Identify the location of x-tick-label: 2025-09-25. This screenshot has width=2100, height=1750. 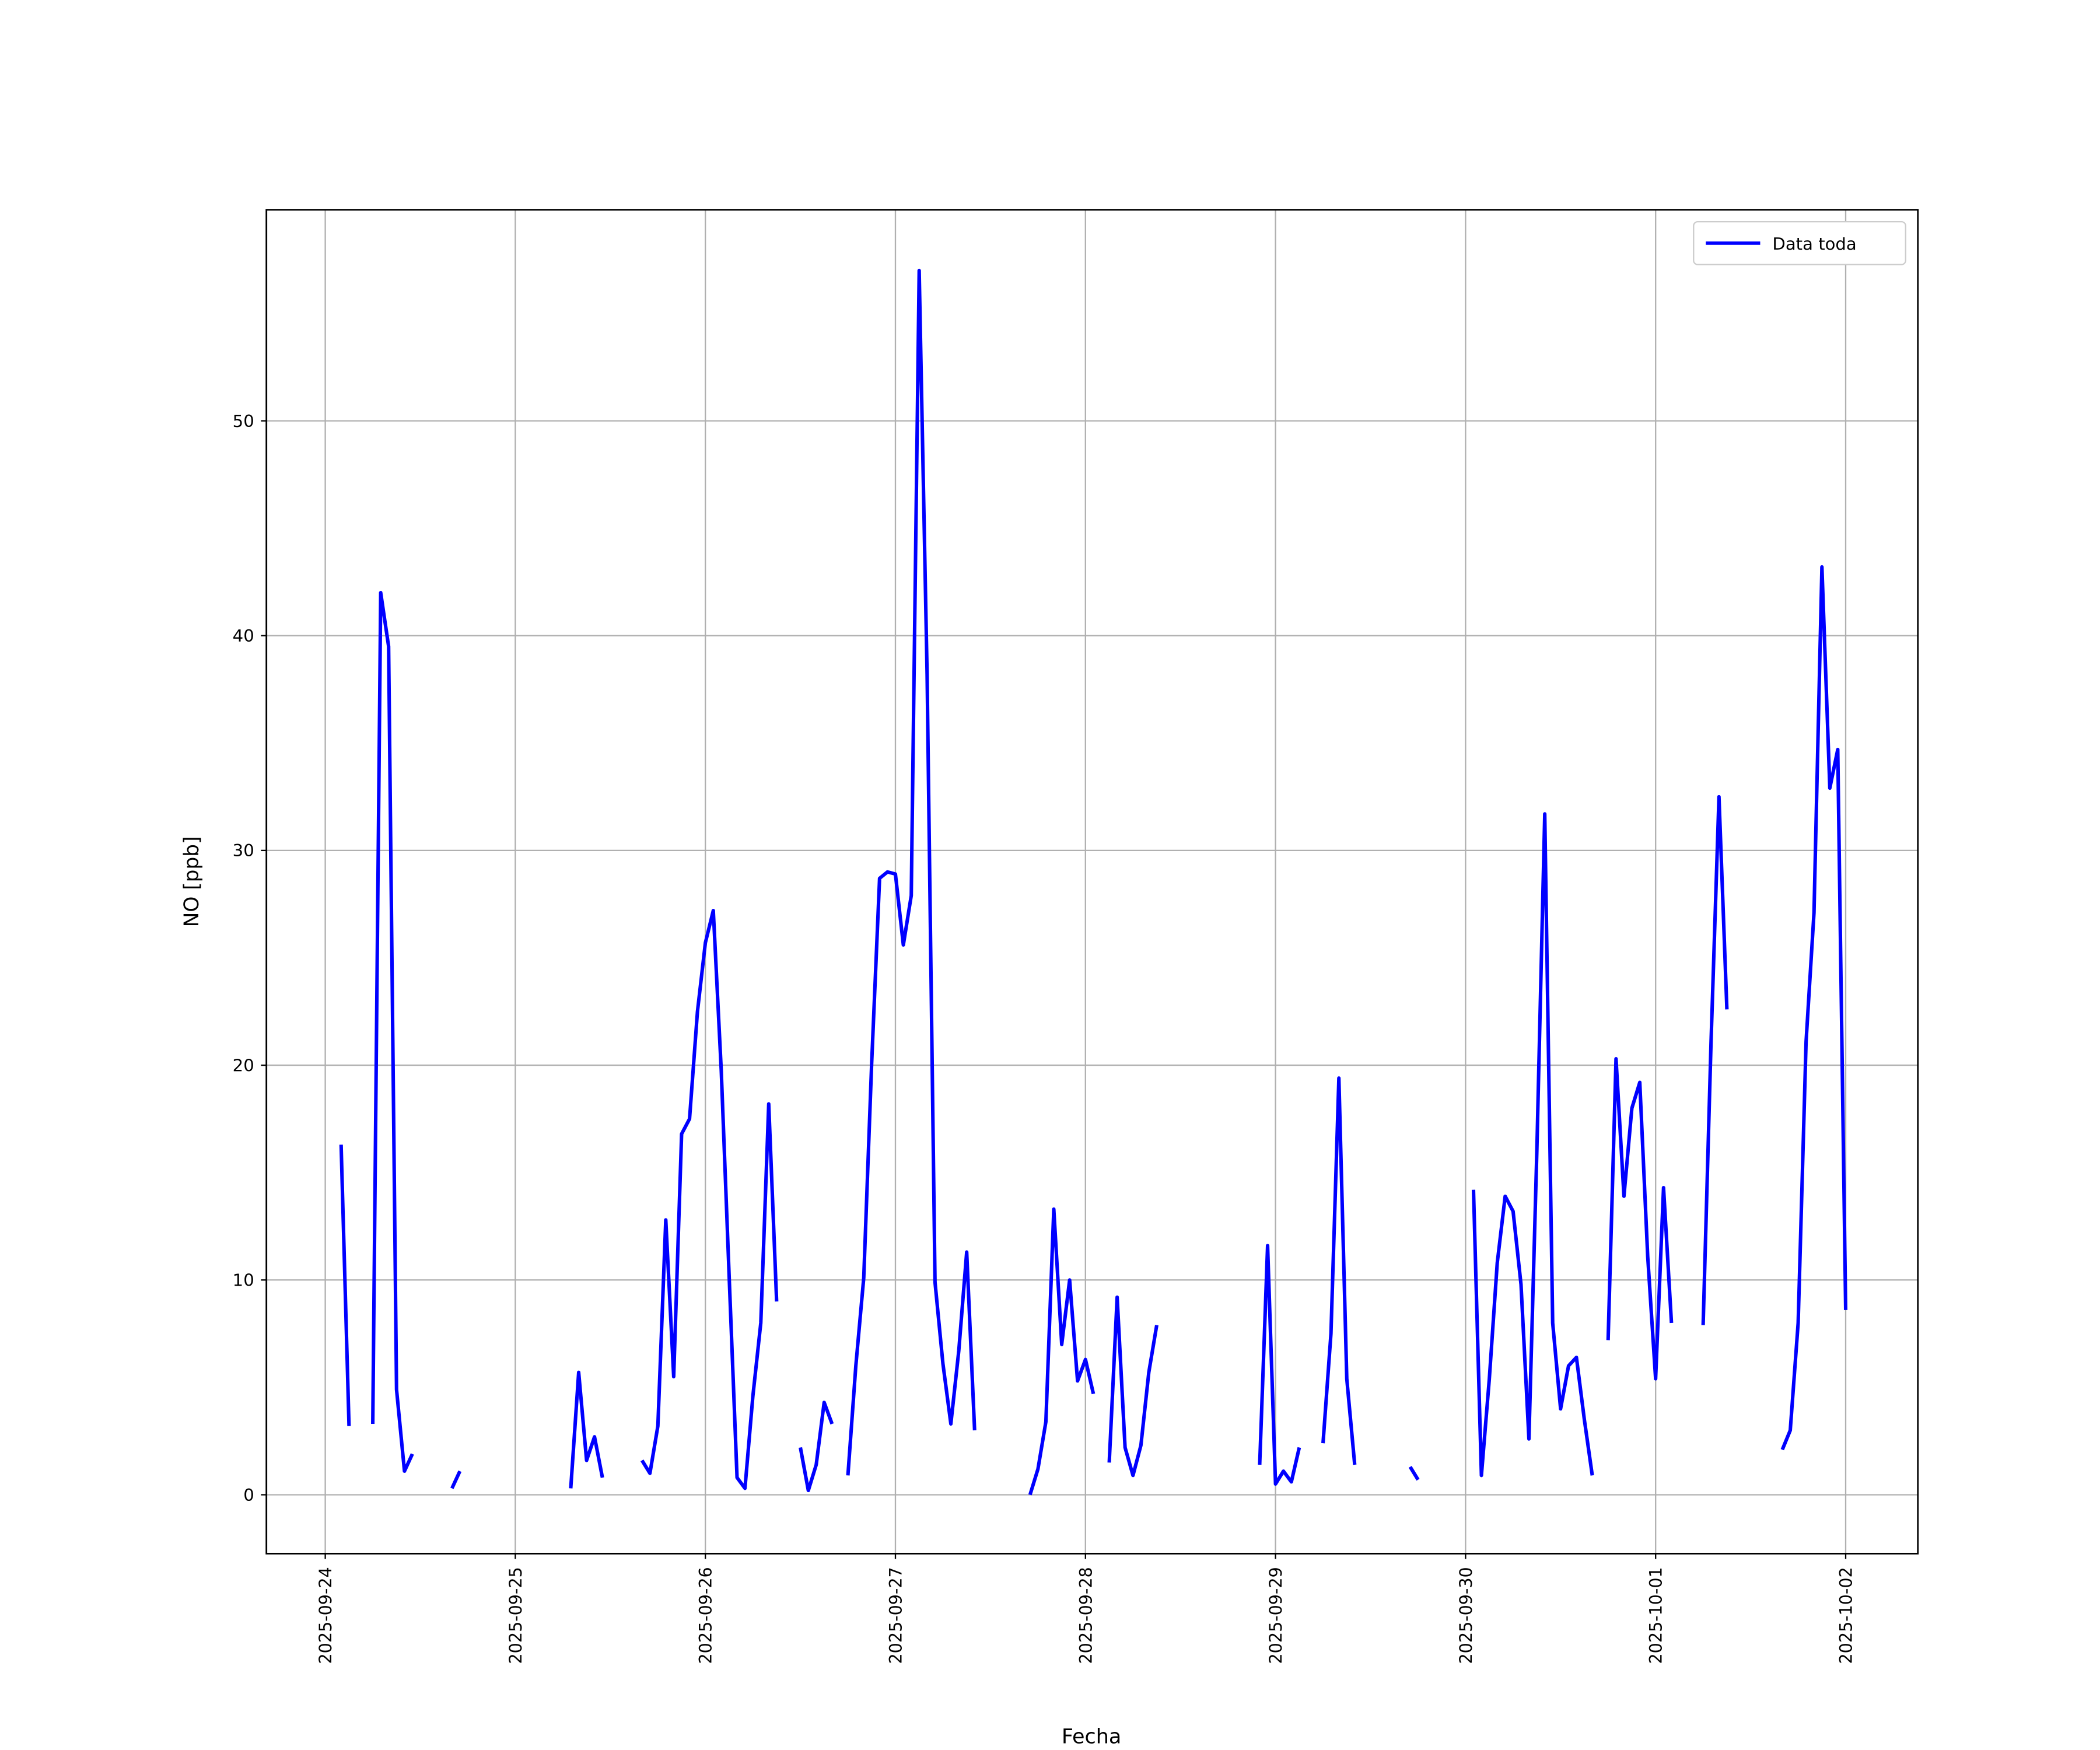
(516, 1615).